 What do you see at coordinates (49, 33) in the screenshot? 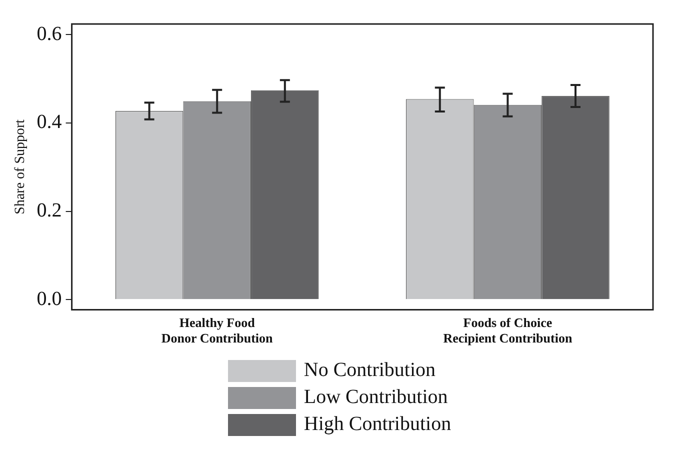
I see `y-tick-label: 0.6` at bounding box center [49, 33].